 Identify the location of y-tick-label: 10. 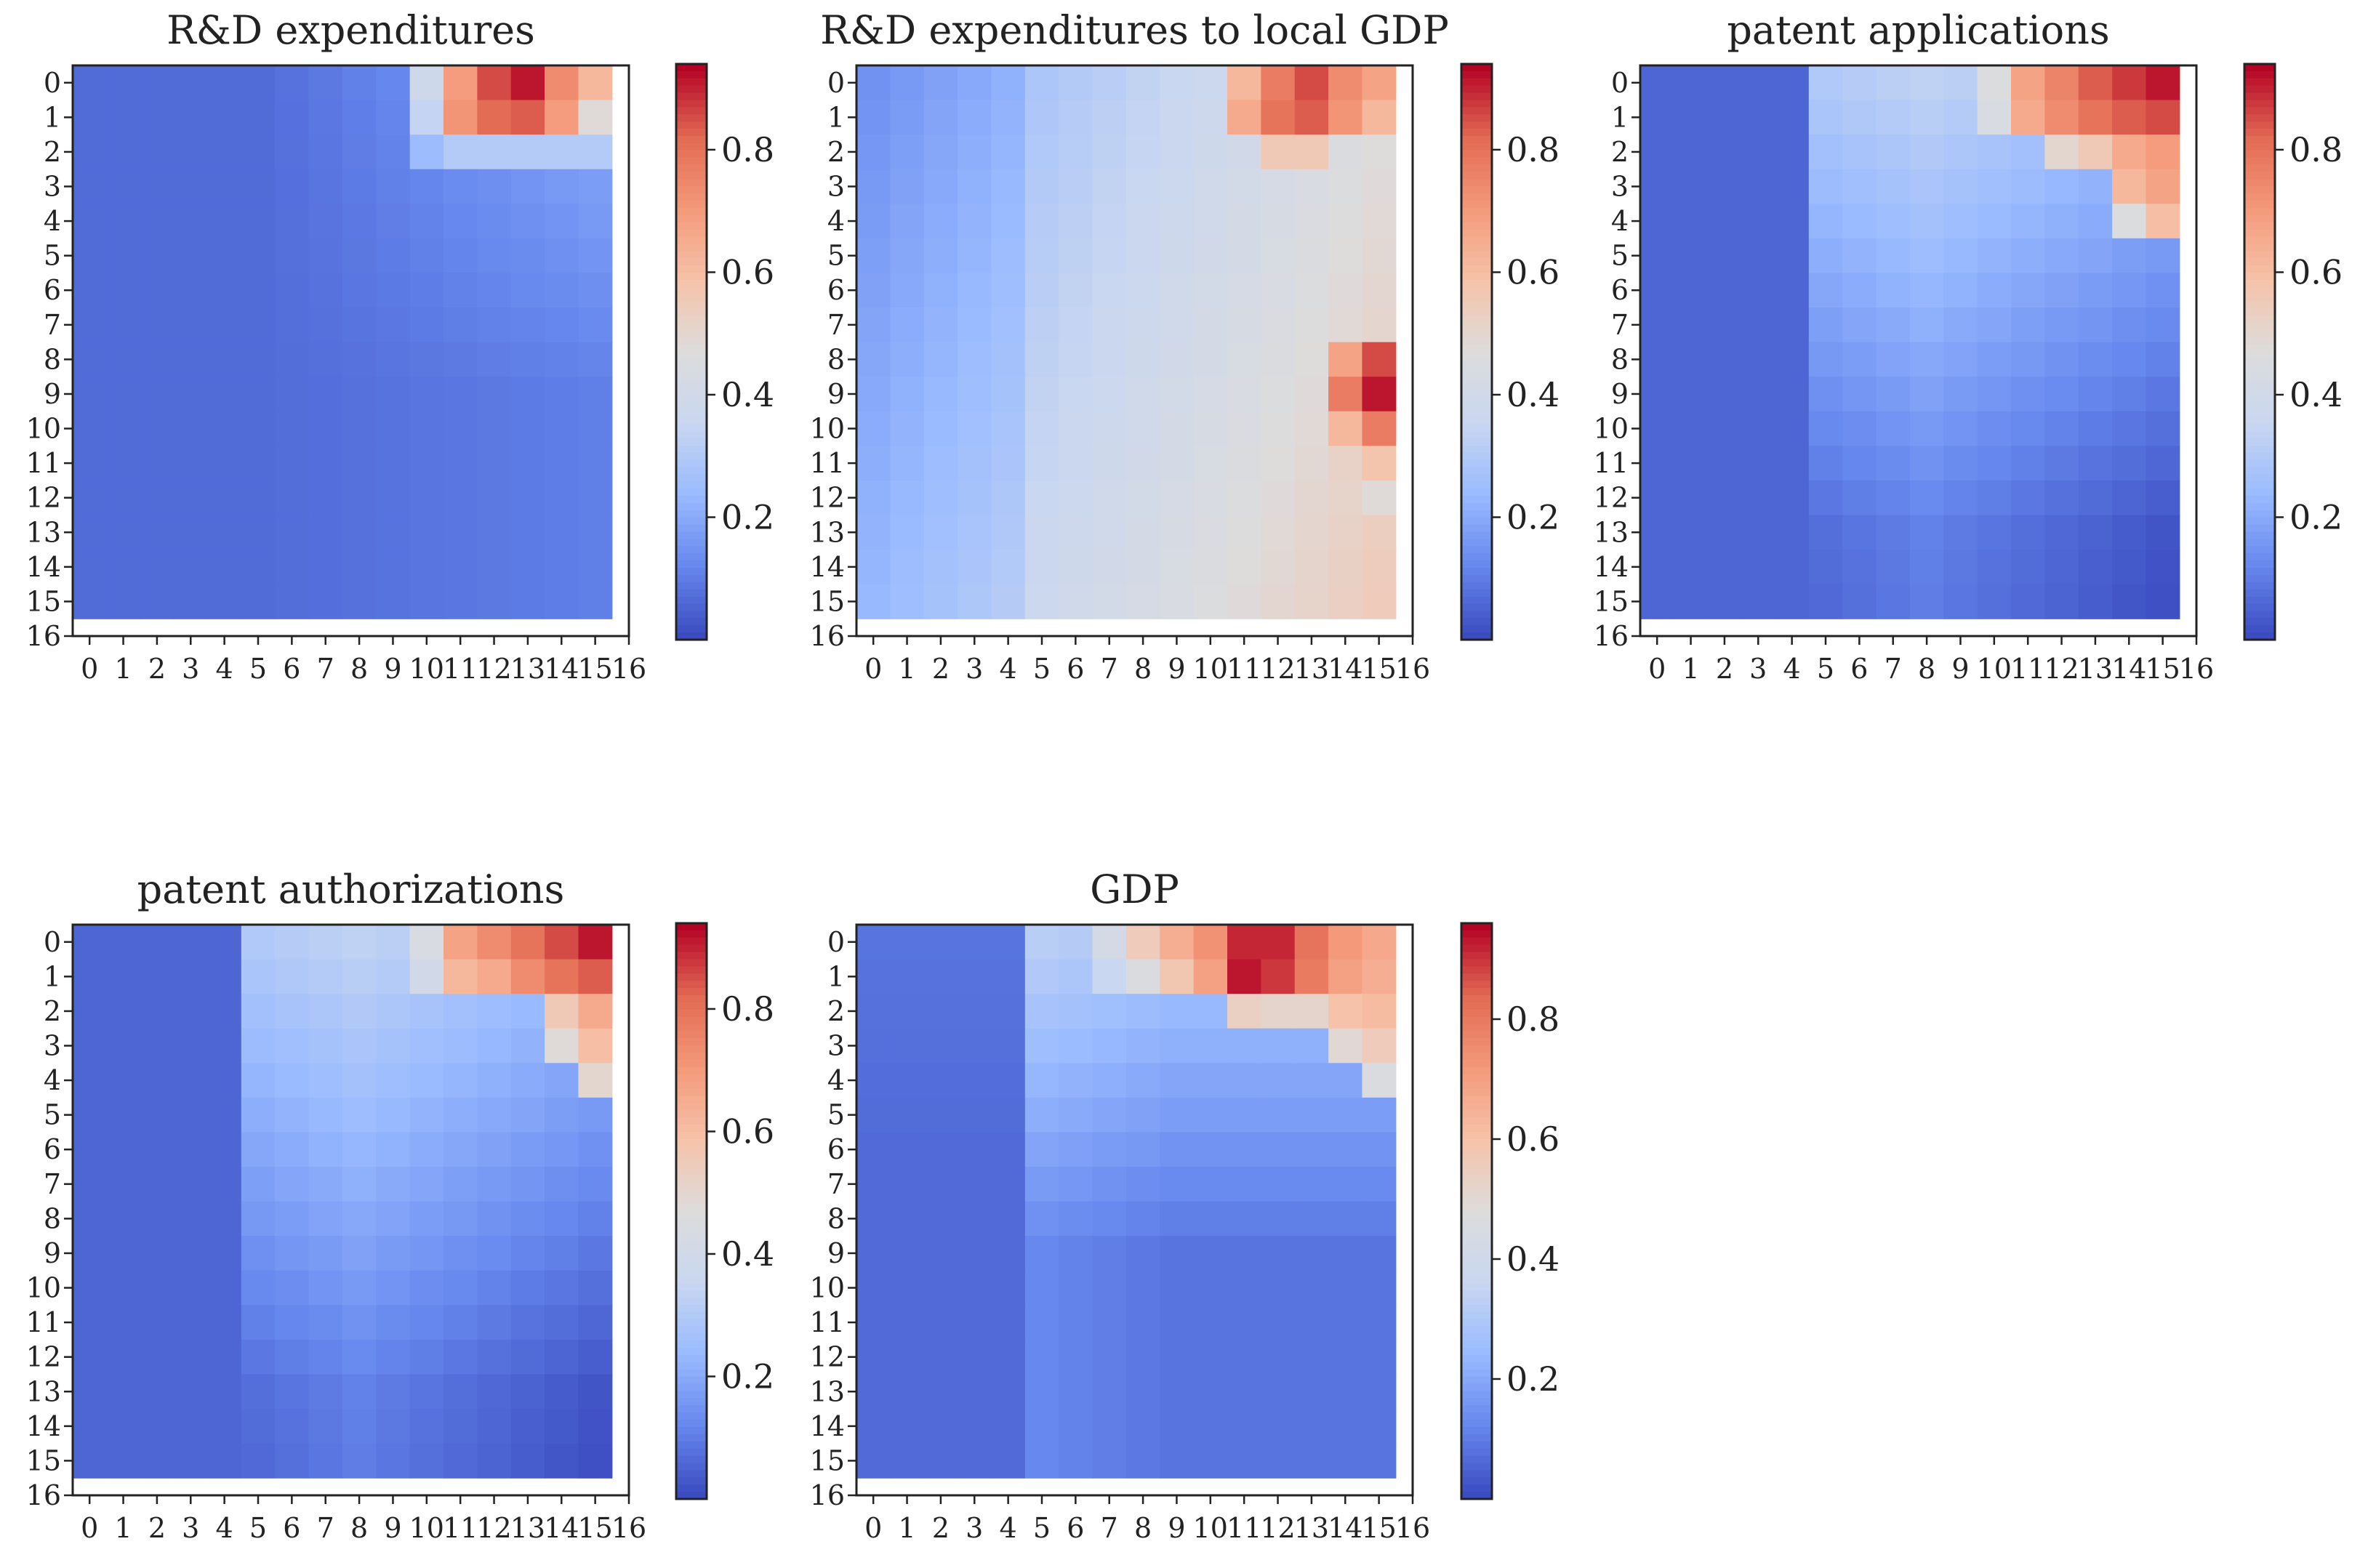
(43, 429).